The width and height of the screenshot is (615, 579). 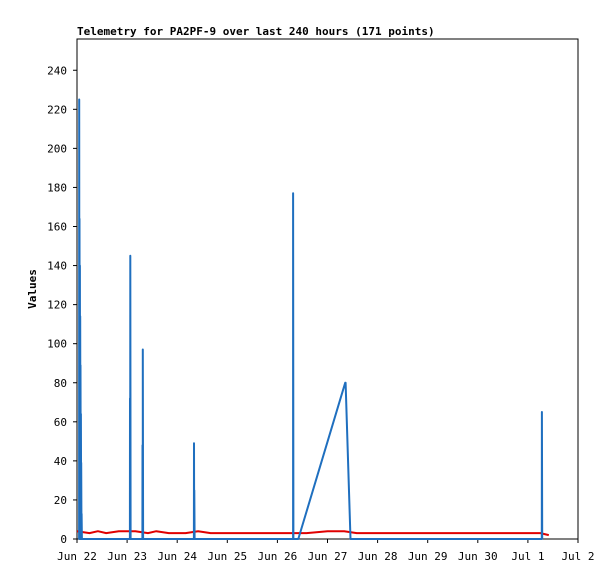 I want to click on y-tick-label: 140, so click(x=57, y=266).